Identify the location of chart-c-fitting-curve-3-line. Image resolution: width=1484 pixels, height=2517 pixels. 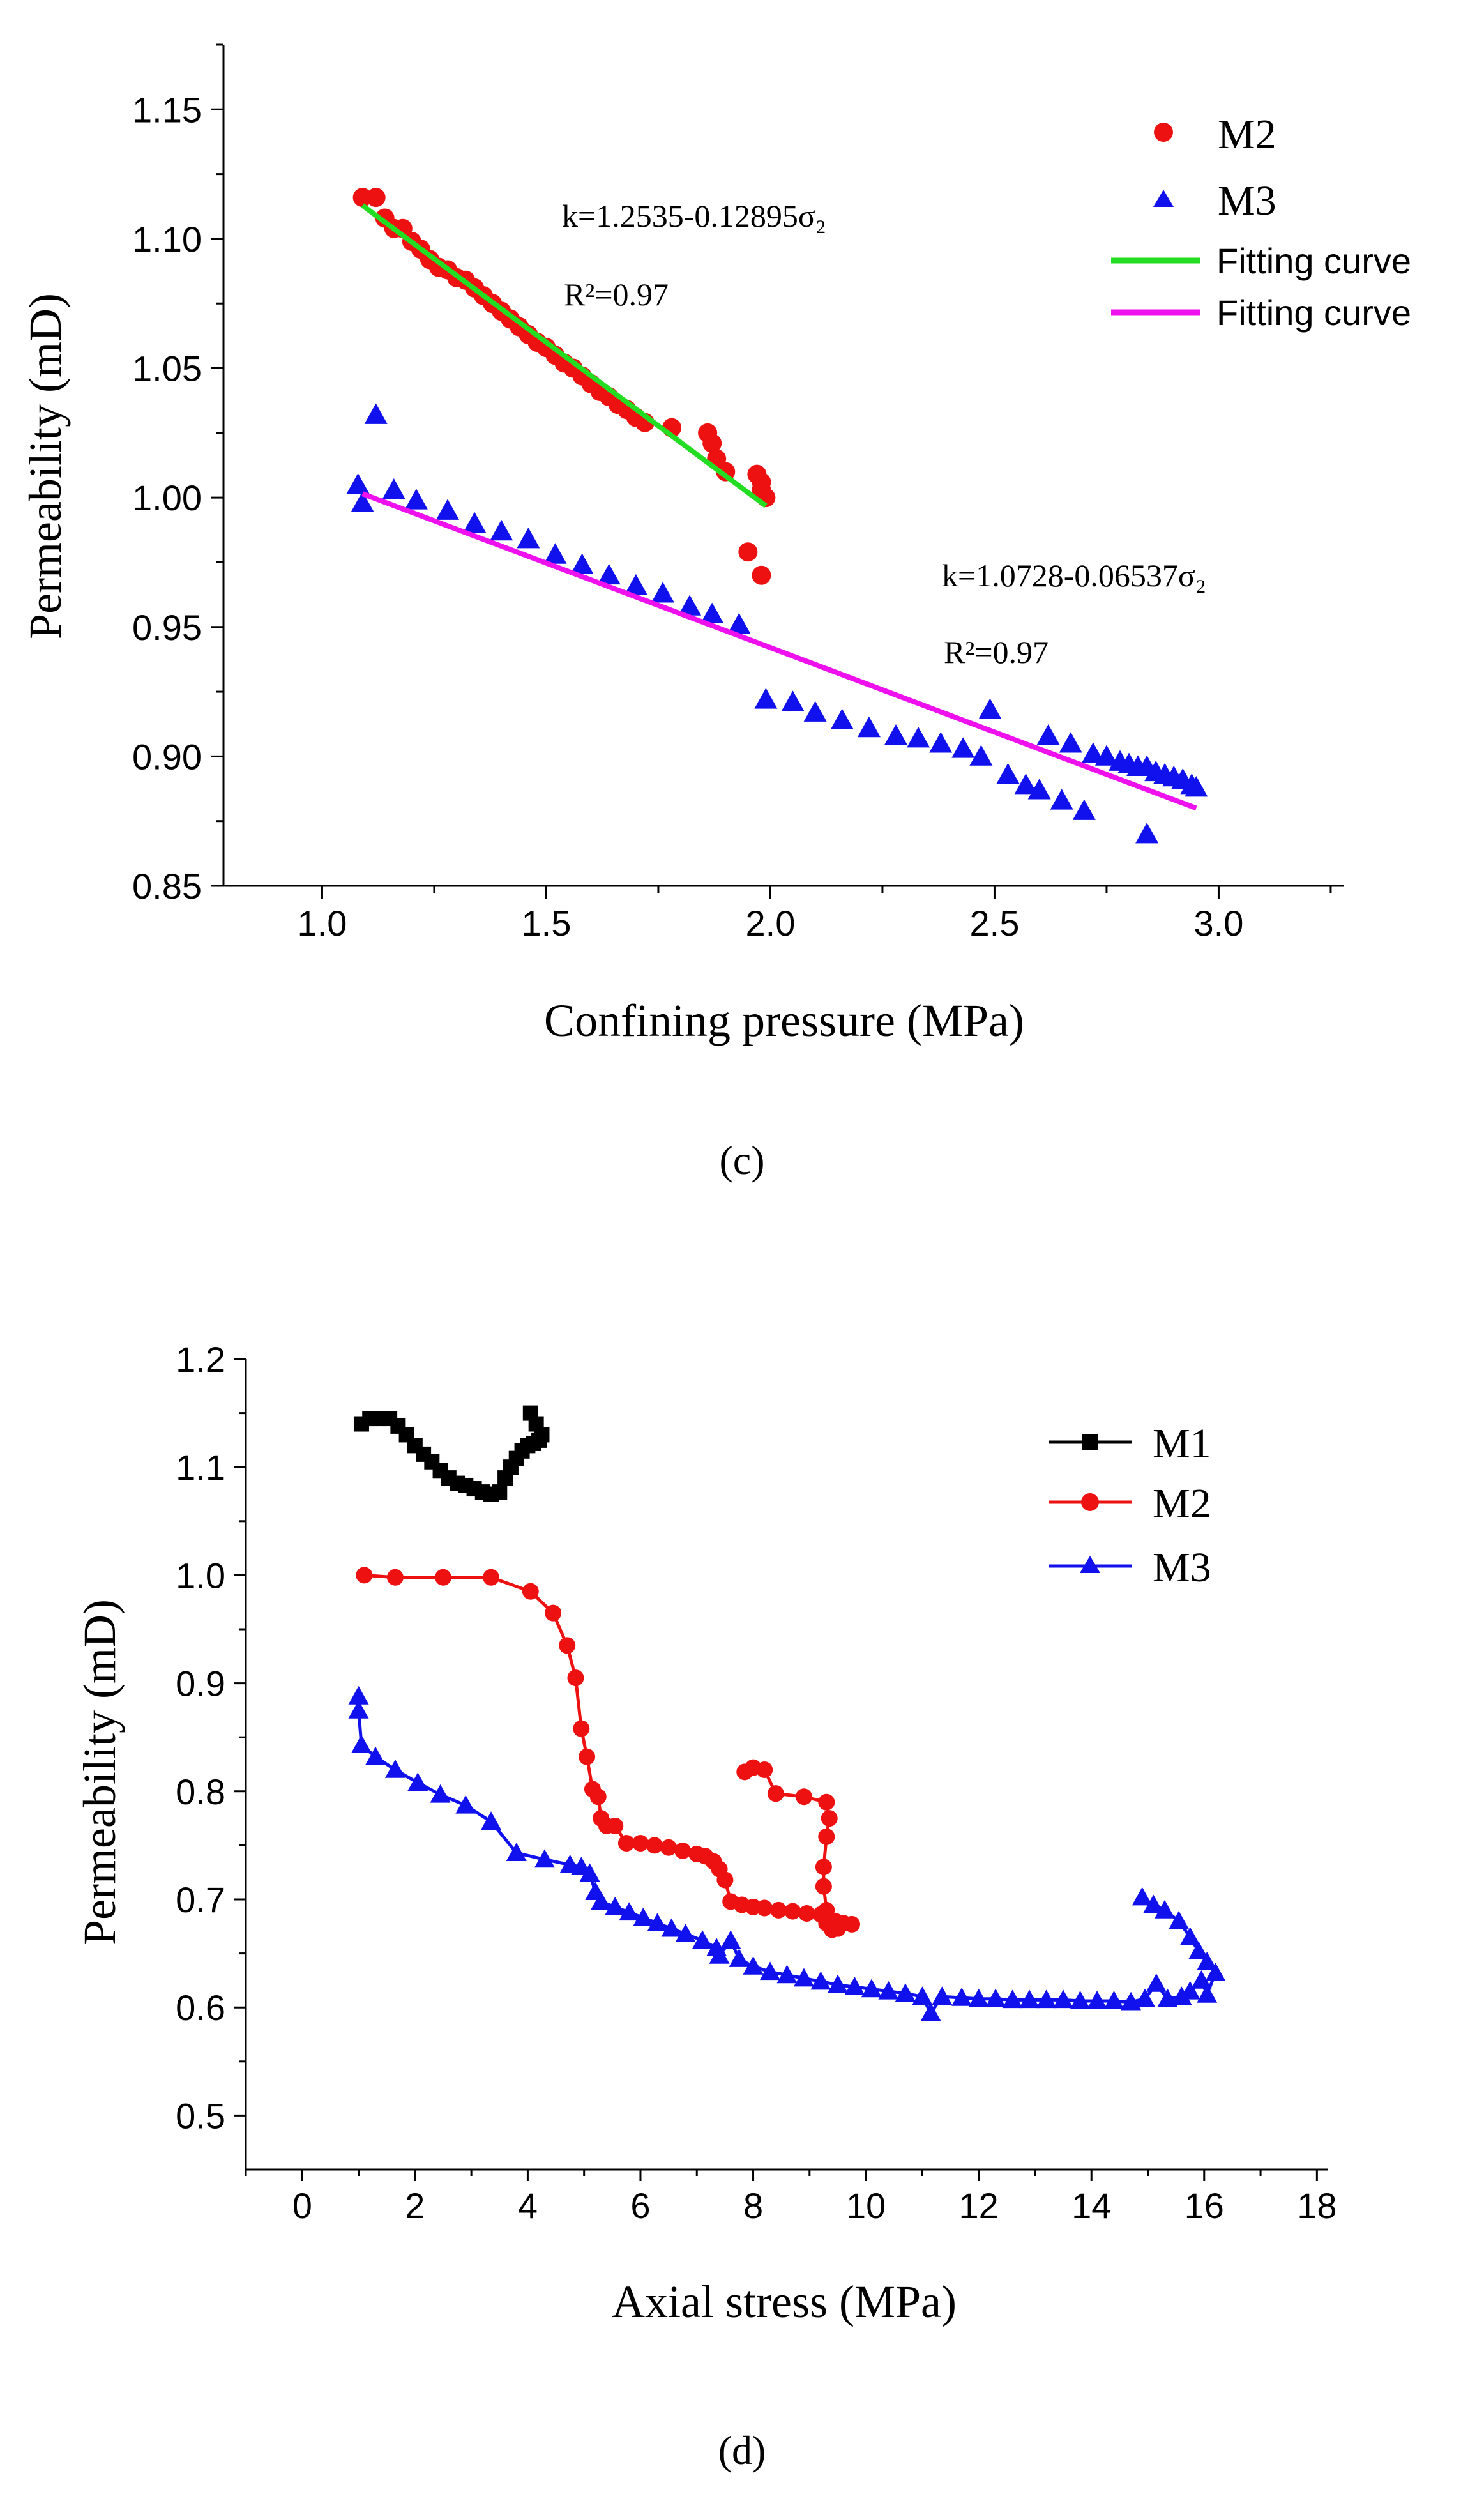
(779, 651).